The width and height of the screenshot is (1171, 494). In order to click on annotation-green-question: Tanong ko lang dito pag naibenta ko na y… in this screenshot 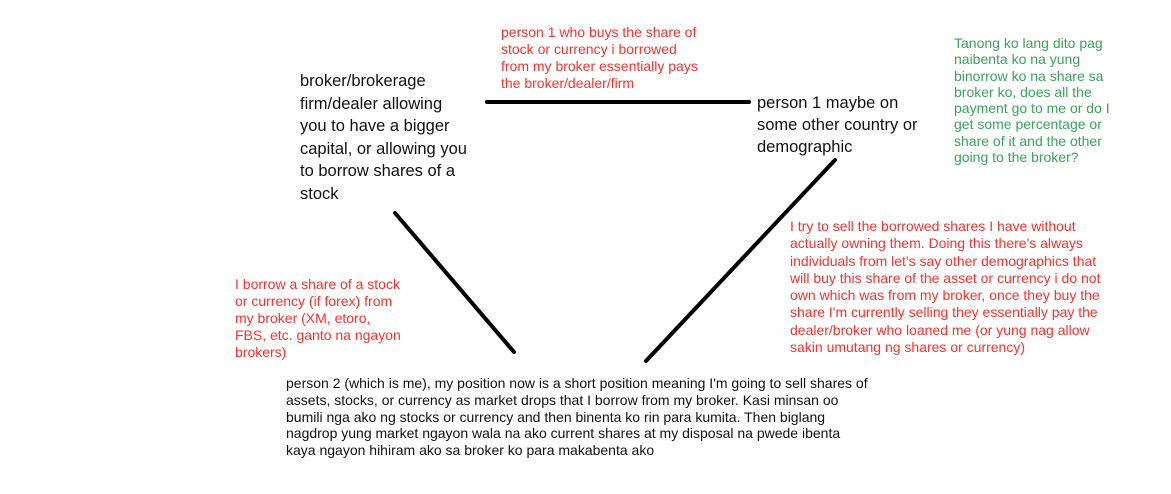, I will do `click(1032, 100)`.